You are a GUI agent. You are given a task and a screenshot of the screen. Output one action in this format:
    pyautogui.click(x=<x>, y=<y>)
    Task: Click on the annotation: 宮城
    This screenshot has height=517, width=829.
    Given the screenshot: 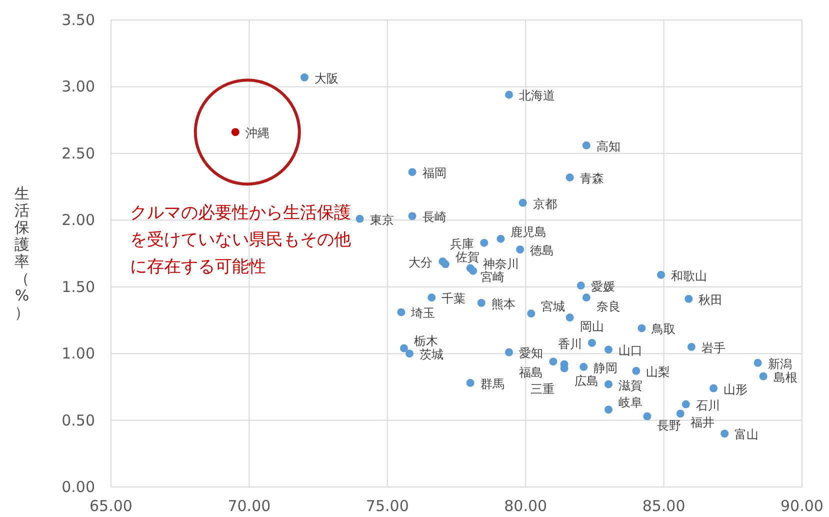 What is the action you would take?
    pyautogui.click(x=553, y=307)
    